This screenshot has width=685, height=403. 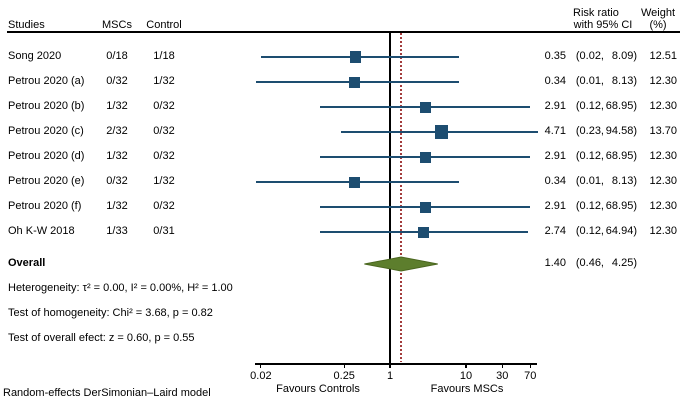 I want to click on weight-value: 12.51, so click(x=663, y=56).